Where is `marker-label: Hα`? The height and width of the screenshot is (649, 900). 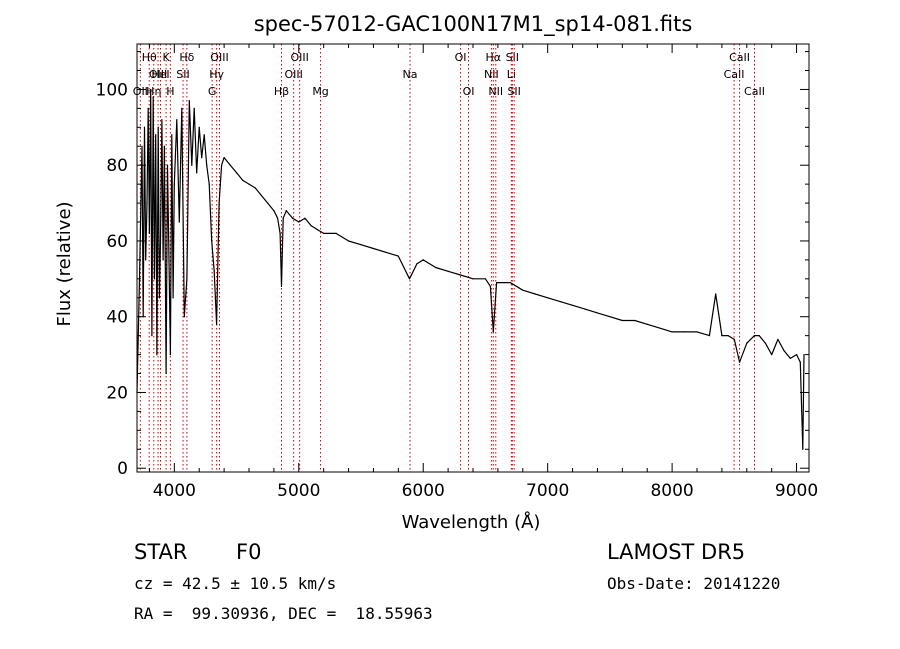
marker-label: Hα is located at coordinates (494, 57).